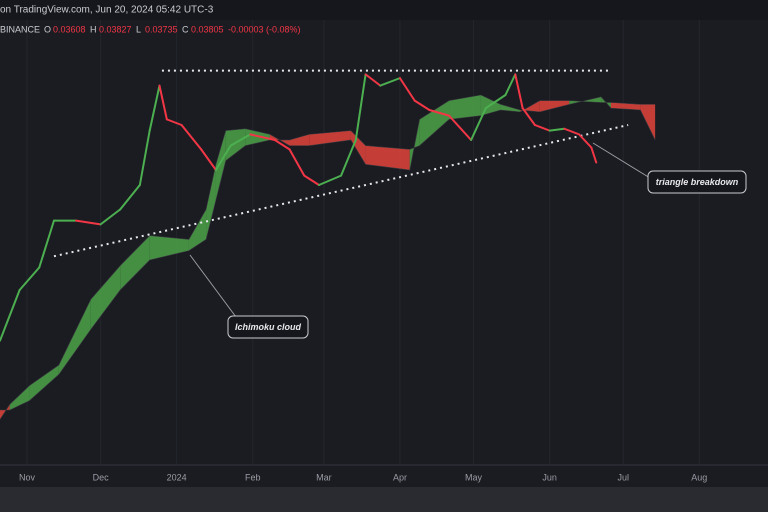 This screenshot has width=768, height=512. Describe the element at coordinates (253, 477) in the screenshot. I see `x-tick-label: Feb` at that location.